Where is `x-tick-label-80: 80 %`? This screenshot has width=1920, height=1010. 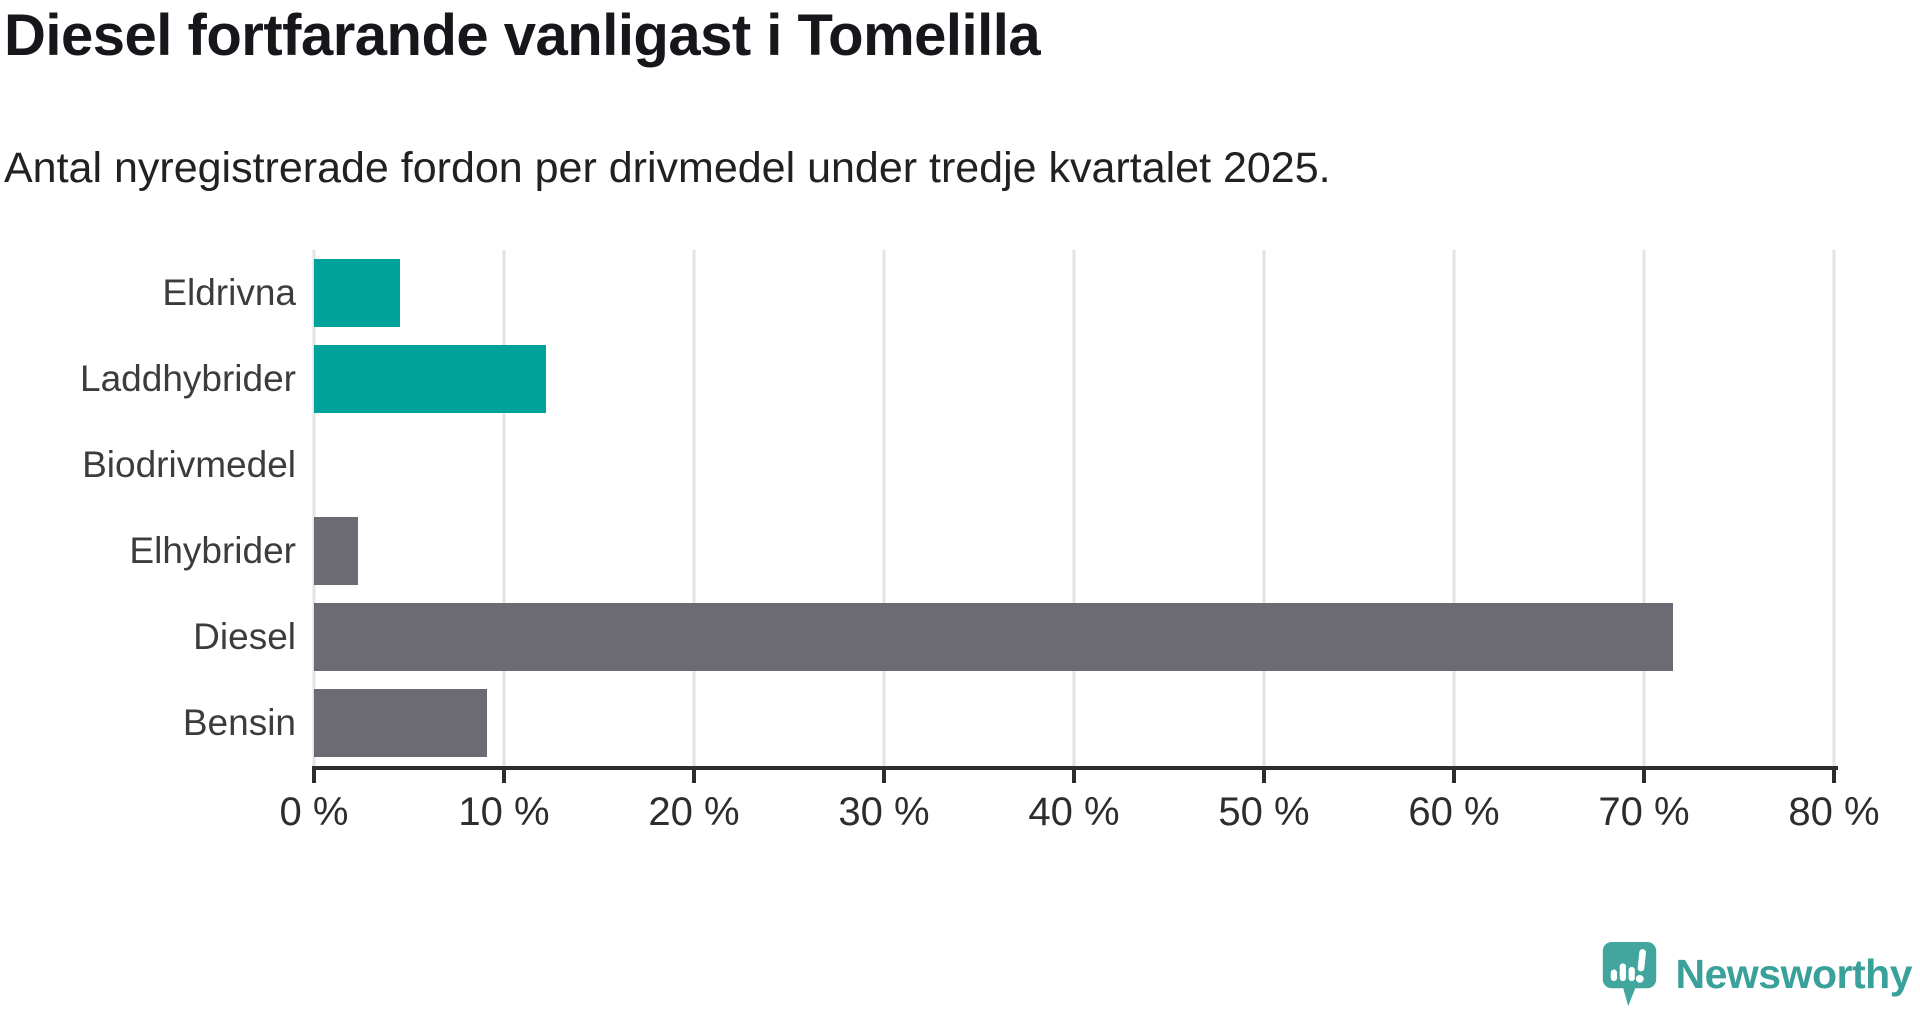
x-tick-label-80: 80 % is located at coordinates (1834, 812).